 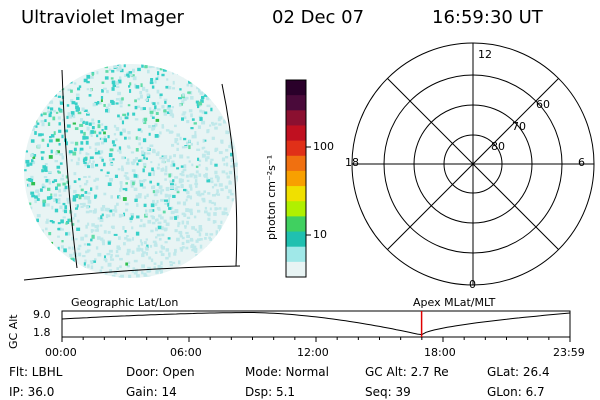 I want to click on filter-value: Flt: LBHL, so click(x=36, y=372).